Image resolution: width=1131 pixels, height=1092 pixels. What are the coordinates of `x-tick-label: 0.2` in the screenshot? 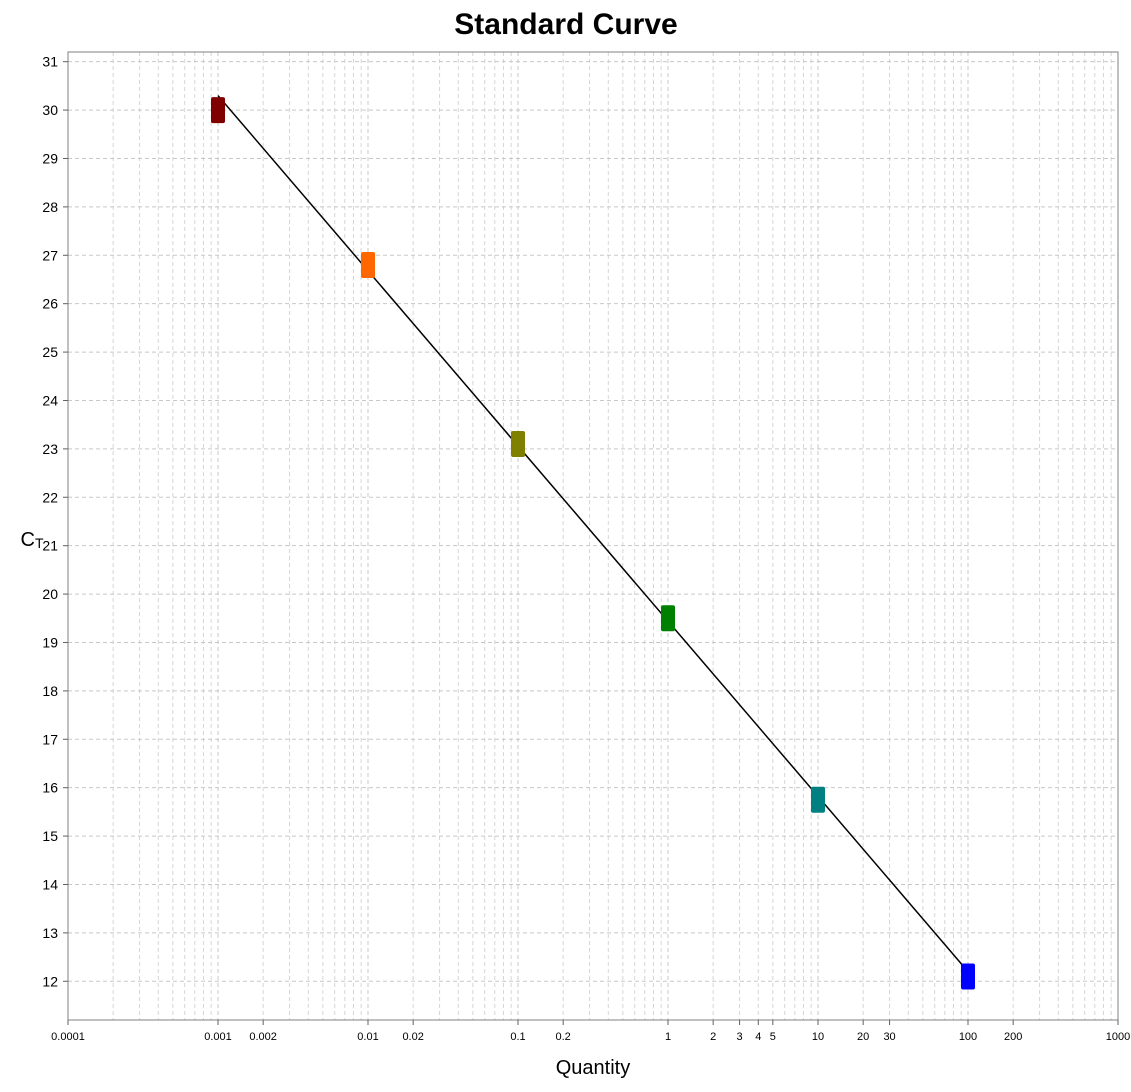 It's located at (563, 1037).